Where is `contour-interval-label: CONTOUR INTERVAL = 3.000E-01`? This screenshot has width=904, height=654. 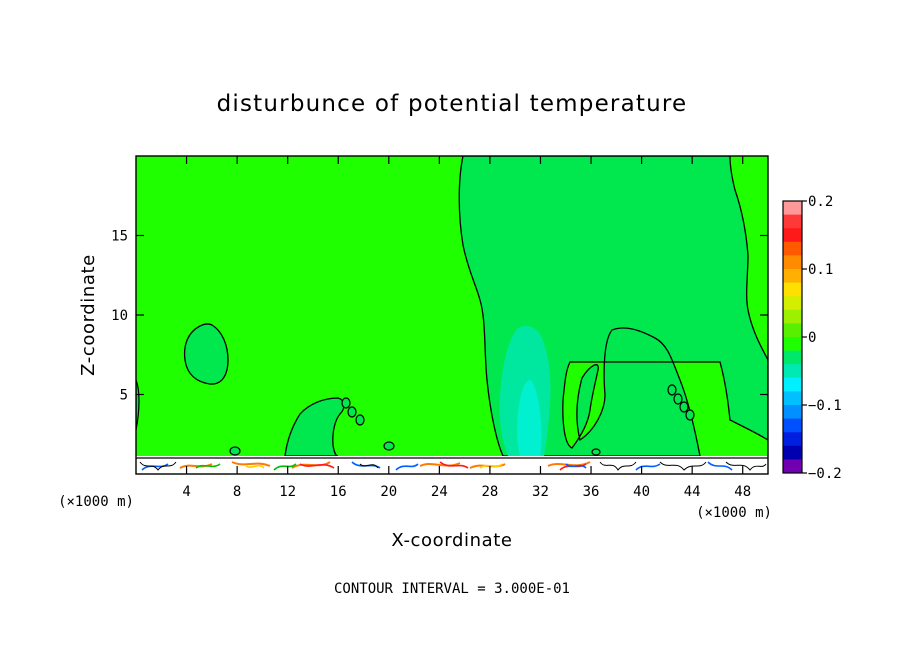
contour-interval-label: CONTOUR INTERVAL = 3.000E-01 is located at coordinates (452, 589).